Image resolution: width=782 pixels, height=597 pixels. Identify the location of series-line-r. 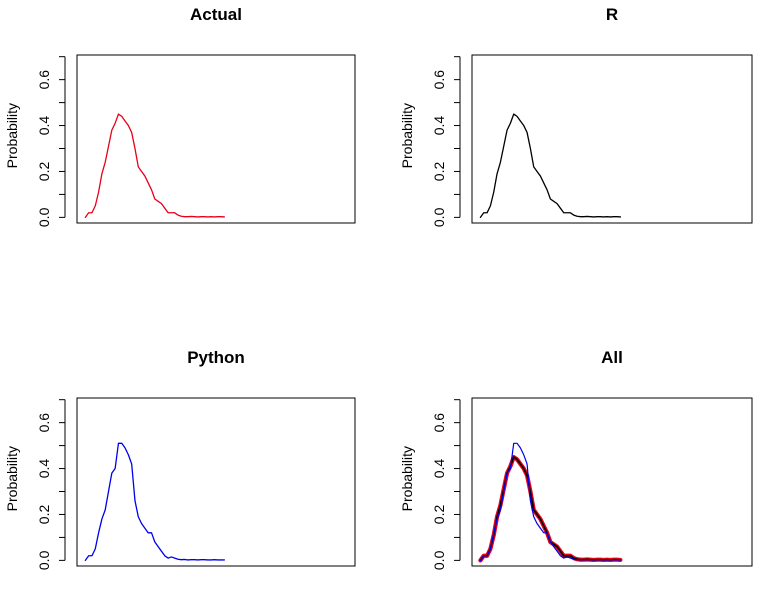
(550, 166).